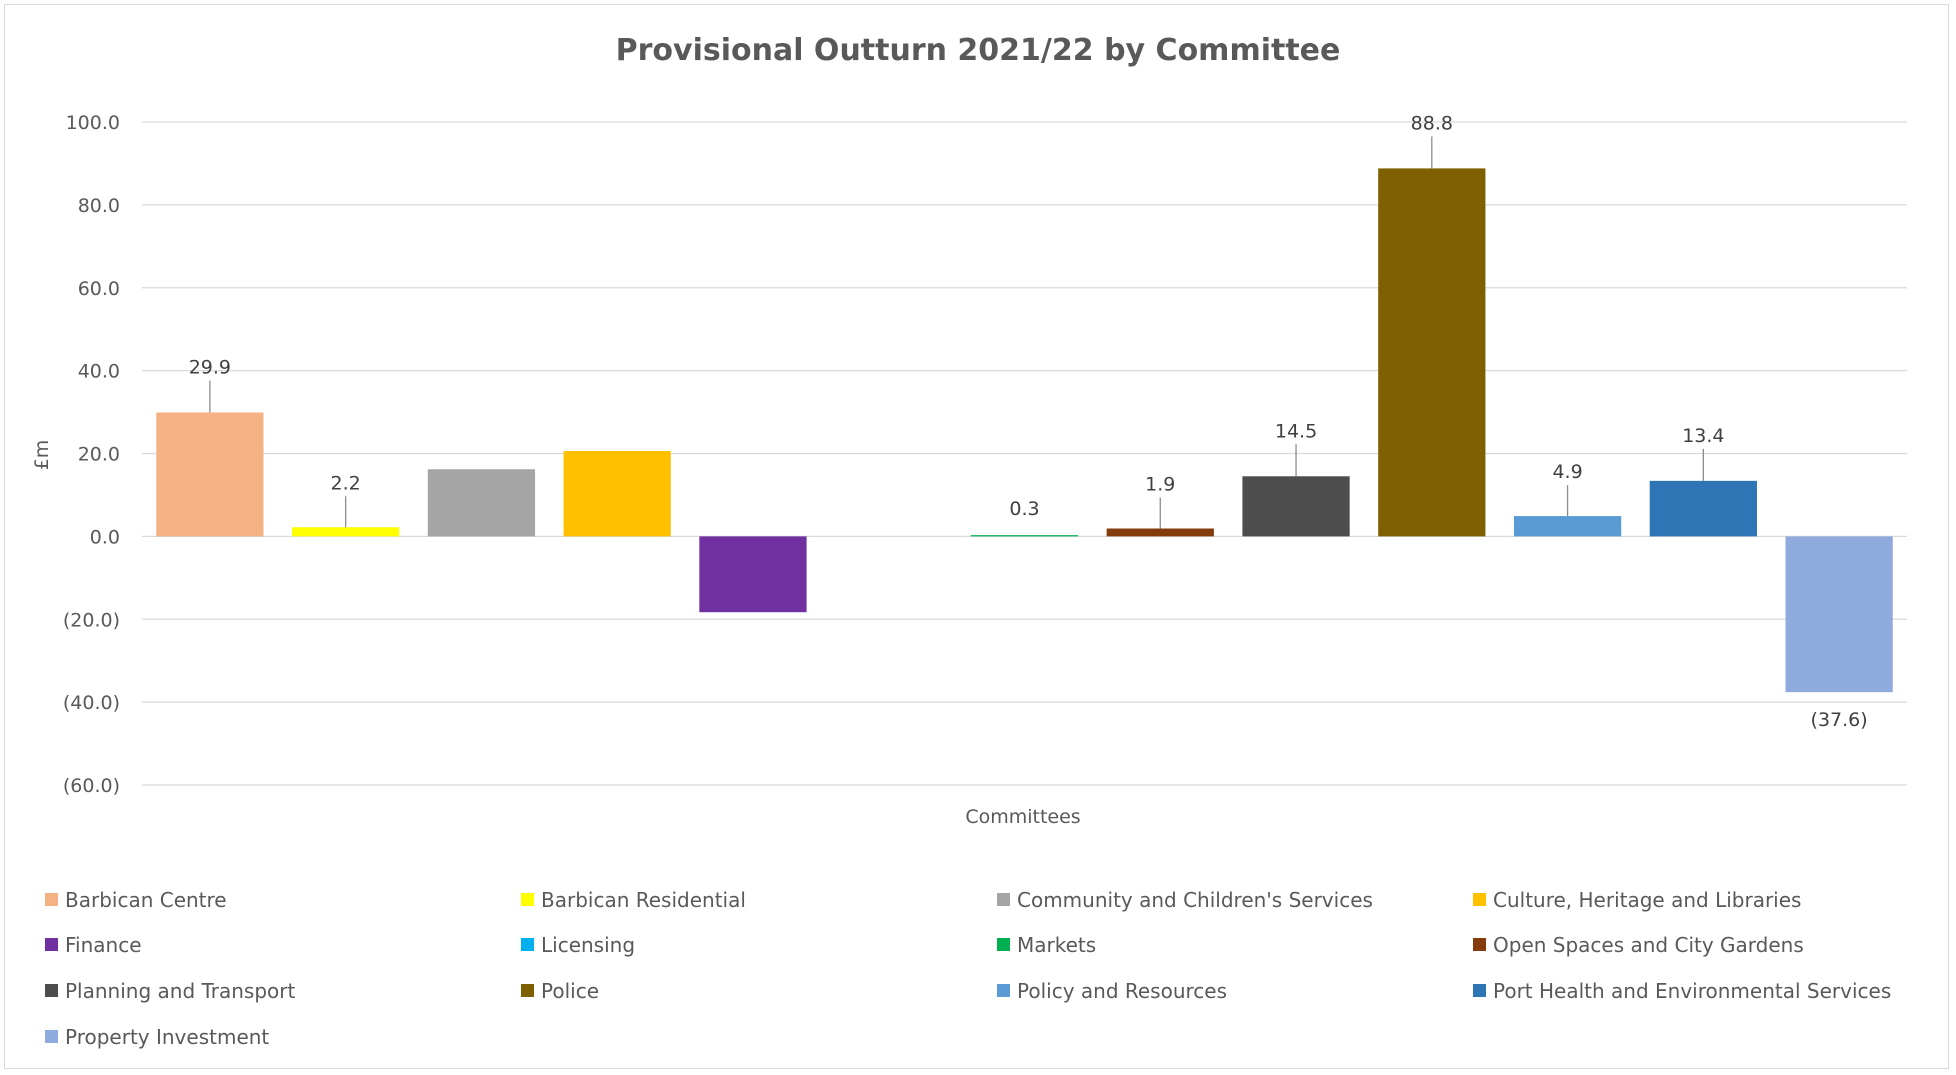  Describe the element at coordinates (1024, 509) in the screenshot. I see `data-label-markets: 0.3` at that location.